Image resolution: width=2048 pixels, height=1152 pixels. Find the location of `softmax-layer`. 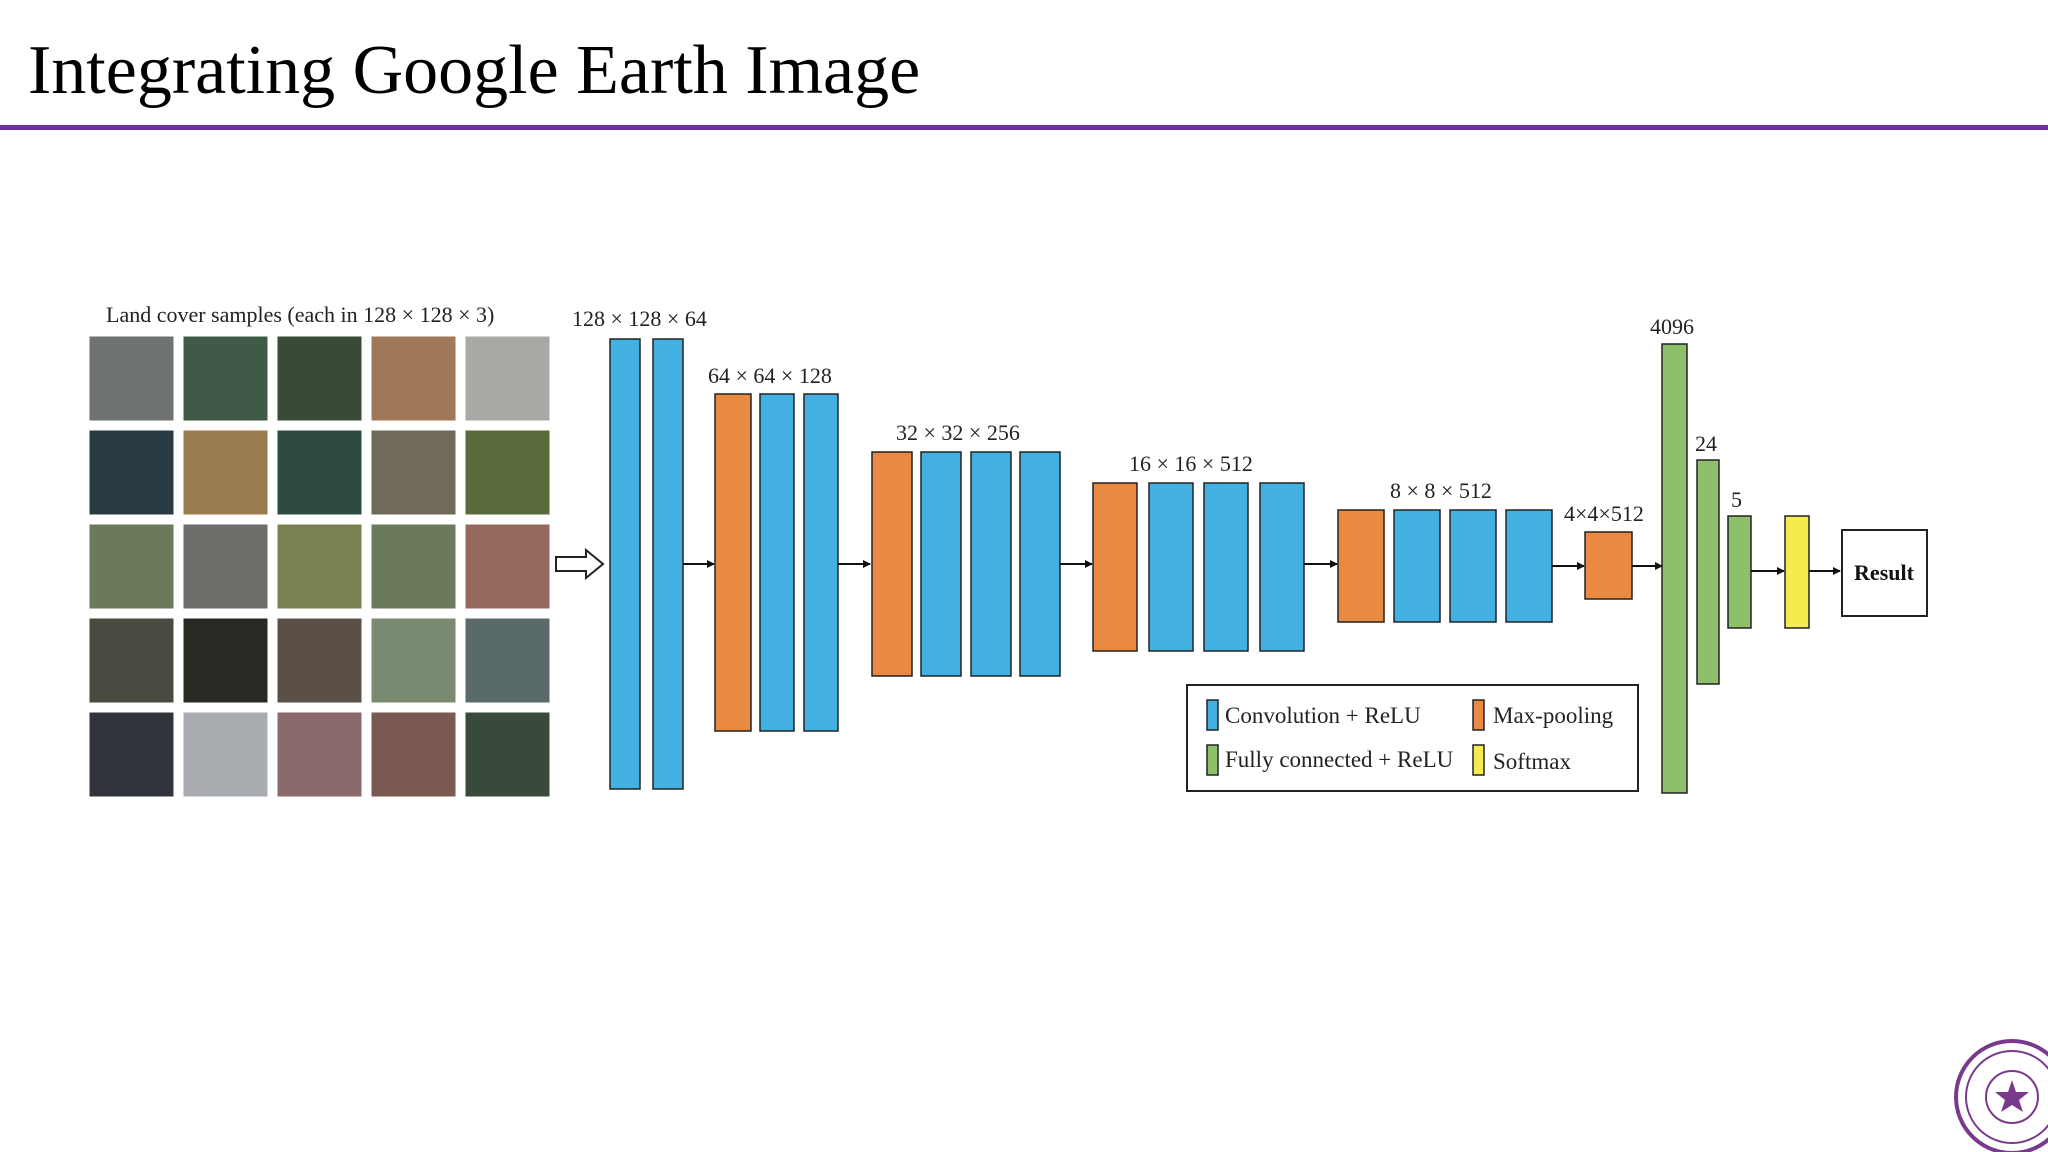

softmax-layer is located at coordinates (1797, 572).